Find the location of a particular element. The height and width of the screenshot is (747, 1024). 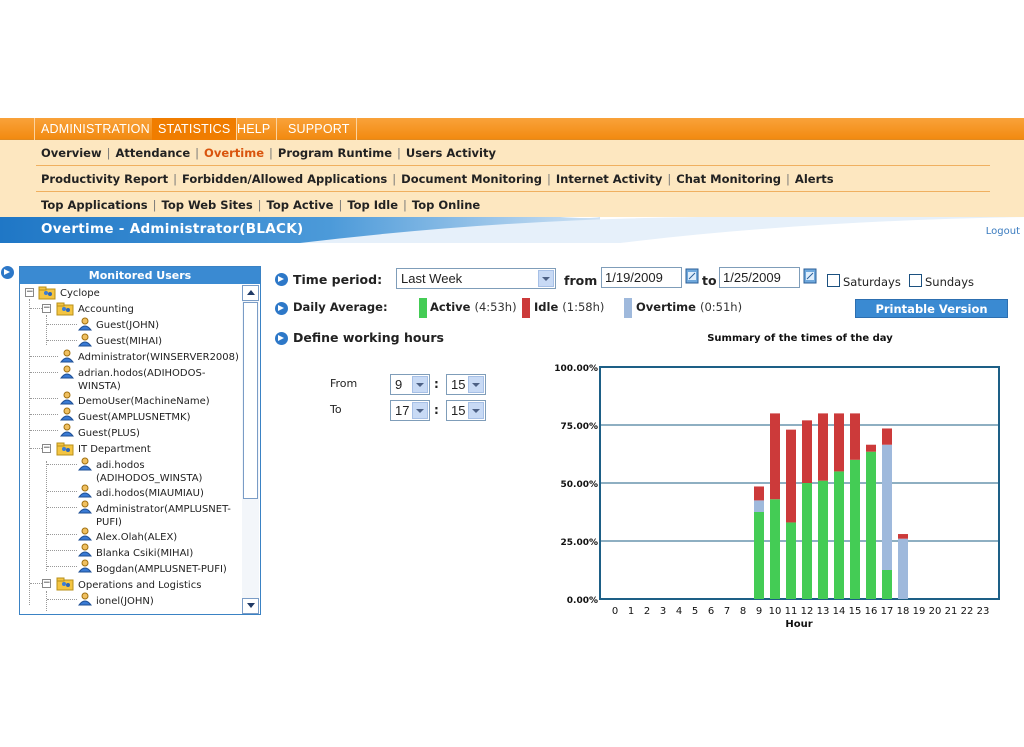

tree-node-user: Administrator(WINSERVER2008) is located at coordinates (158, 357).